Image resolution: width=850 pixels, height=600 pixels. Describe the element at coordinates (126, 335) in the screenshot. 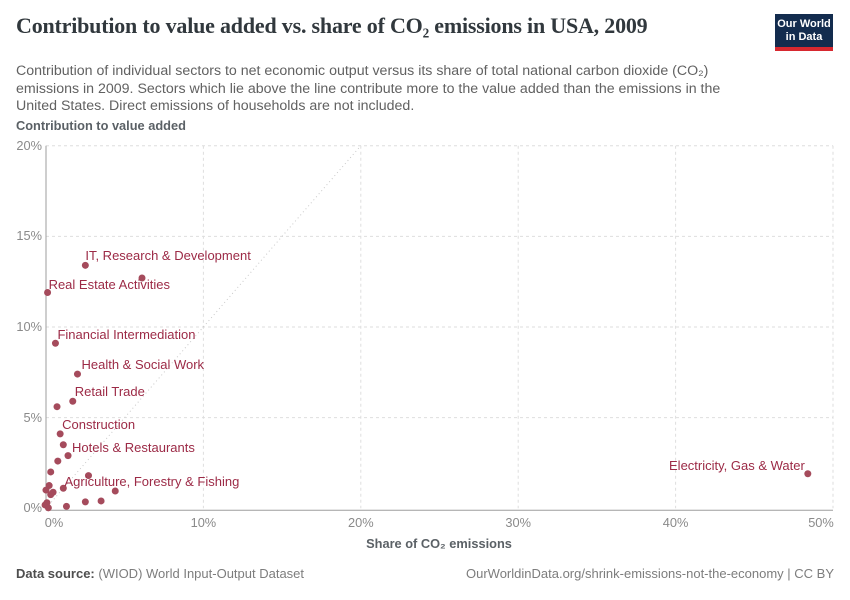

I see `data-point-label: Financial Intermediation` at that location.